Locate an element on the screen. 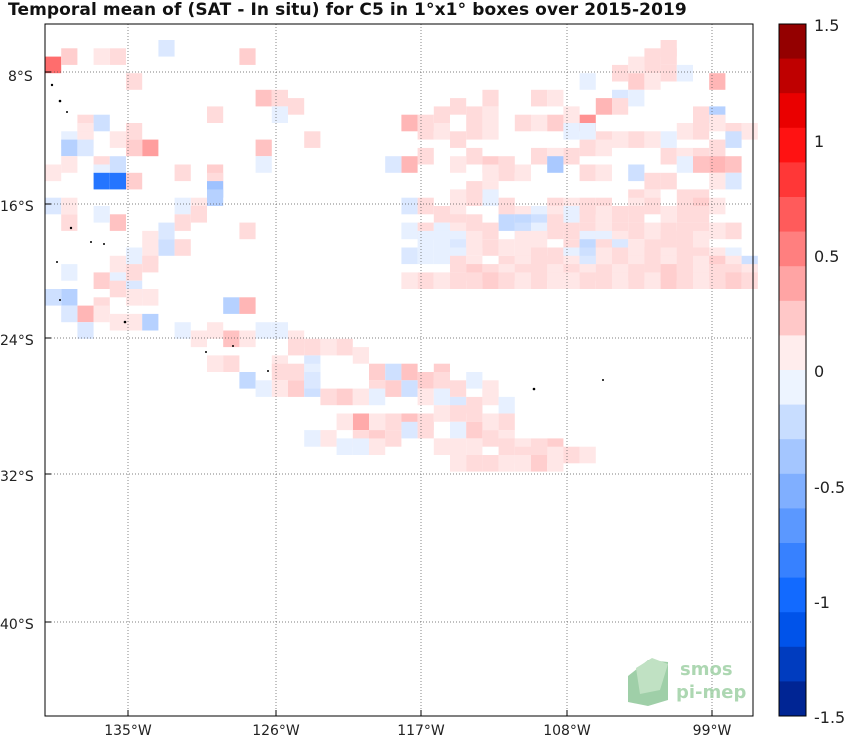  lon-label-99w: 99°W is located at coordinates (712, 731).